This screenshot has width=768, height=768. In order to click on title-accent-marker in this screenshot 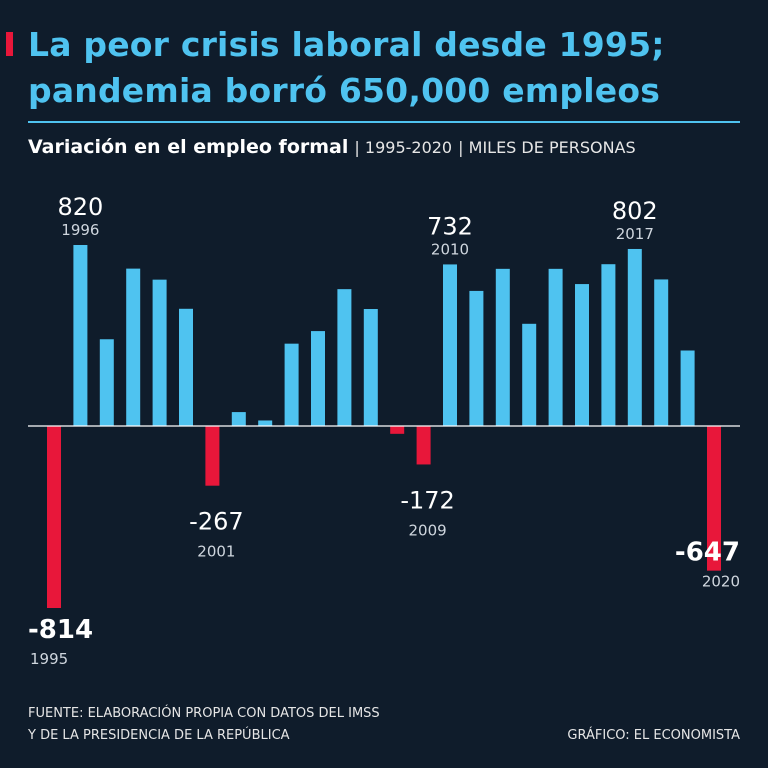, I will do `click(9, 44)`.